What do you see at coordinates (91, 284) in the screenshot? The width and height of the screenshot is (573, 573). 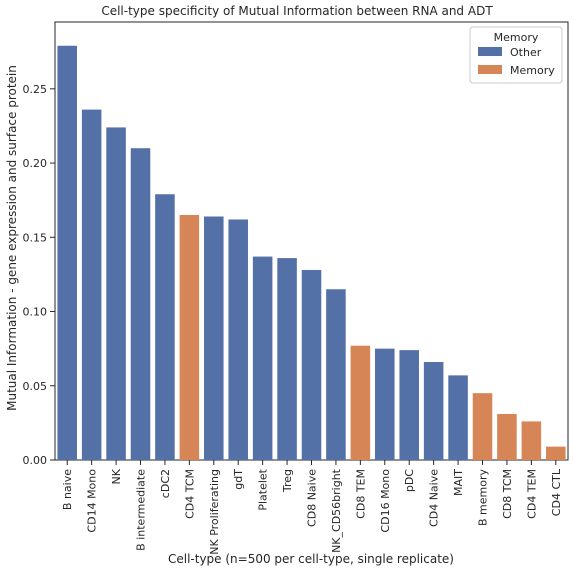 I see `bar-cd14-mono` at bounding box center [91, 284].